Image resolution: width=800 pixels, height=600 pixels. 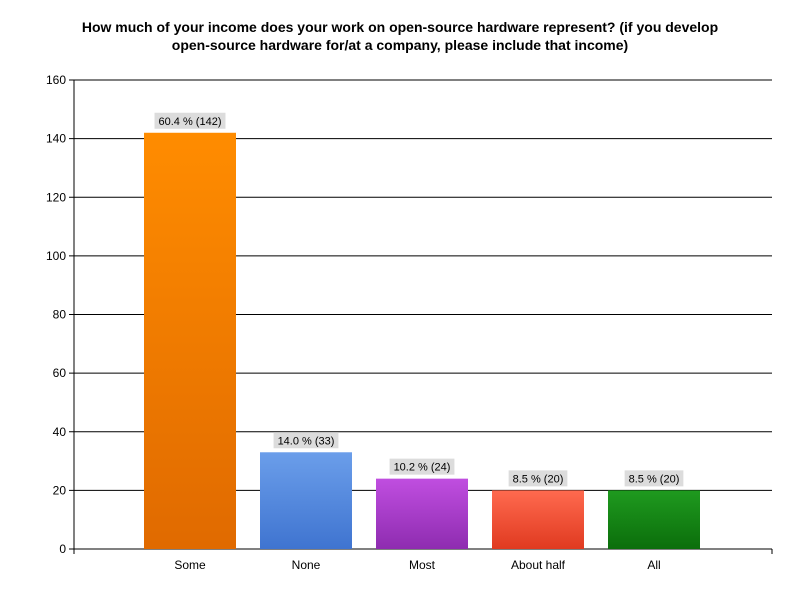 What do you see at coordinates (56, 256) in the screenshot?
I see `y-tick-label: 100` at bounding box center [56, 256].